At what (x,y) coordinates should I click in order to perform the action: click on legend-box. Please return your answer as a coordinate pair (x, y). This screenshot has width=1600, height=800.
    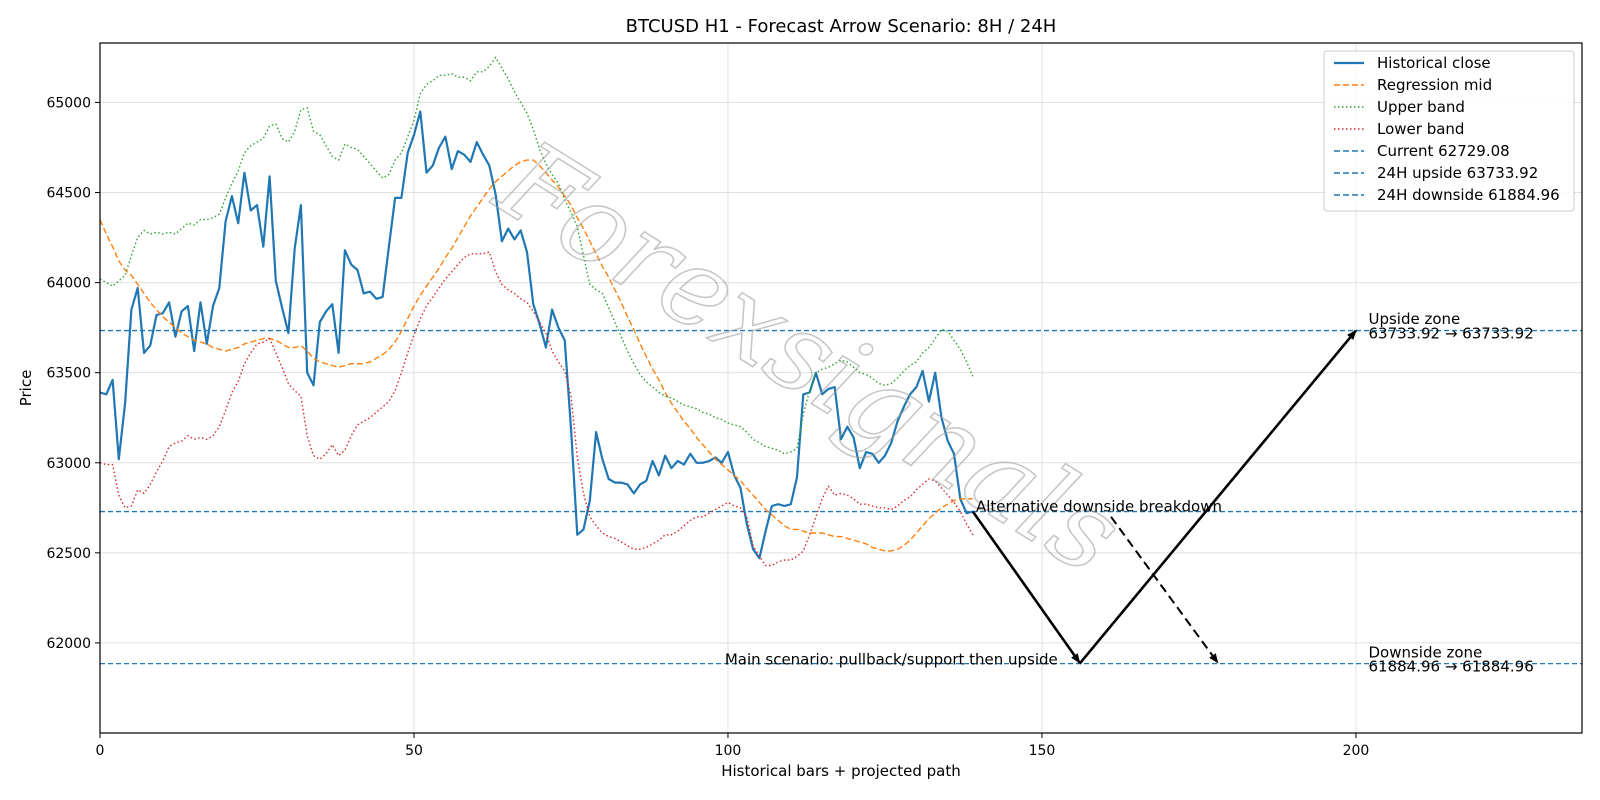
    Looking at the image, I should click on (1449, 131).